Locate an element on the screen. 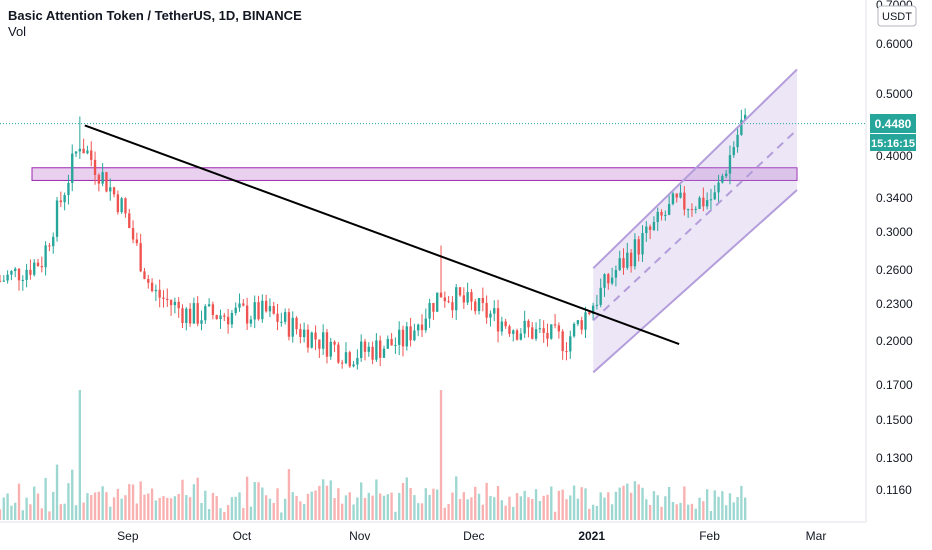  channel-lower-line is located at coordinates (695, 281).